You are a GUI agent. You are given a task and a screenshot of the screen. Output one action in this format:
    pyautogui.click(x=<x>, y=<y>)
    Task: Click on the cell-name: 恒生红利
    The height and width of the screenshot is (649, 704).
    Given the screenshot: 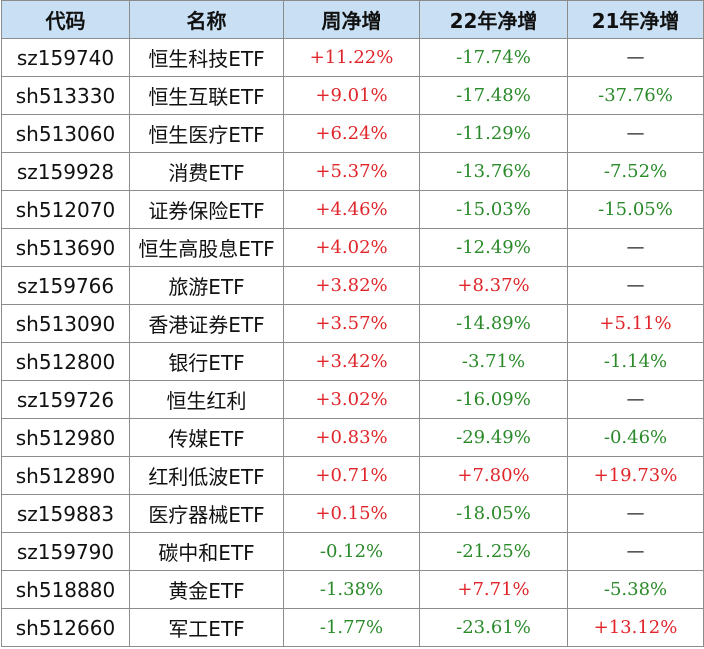 What is the action you would take?
    pyautogui.click(x=206, y=399)
    